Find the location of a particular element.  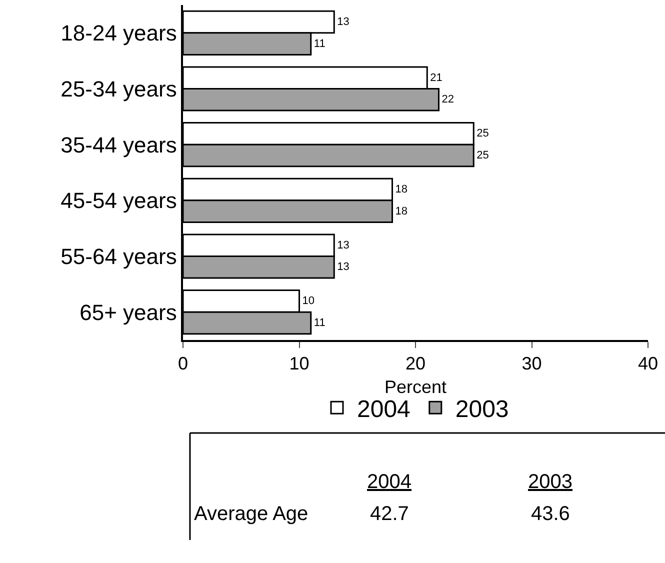

x-axis-title: Percent is located at coordinates (415, 386).